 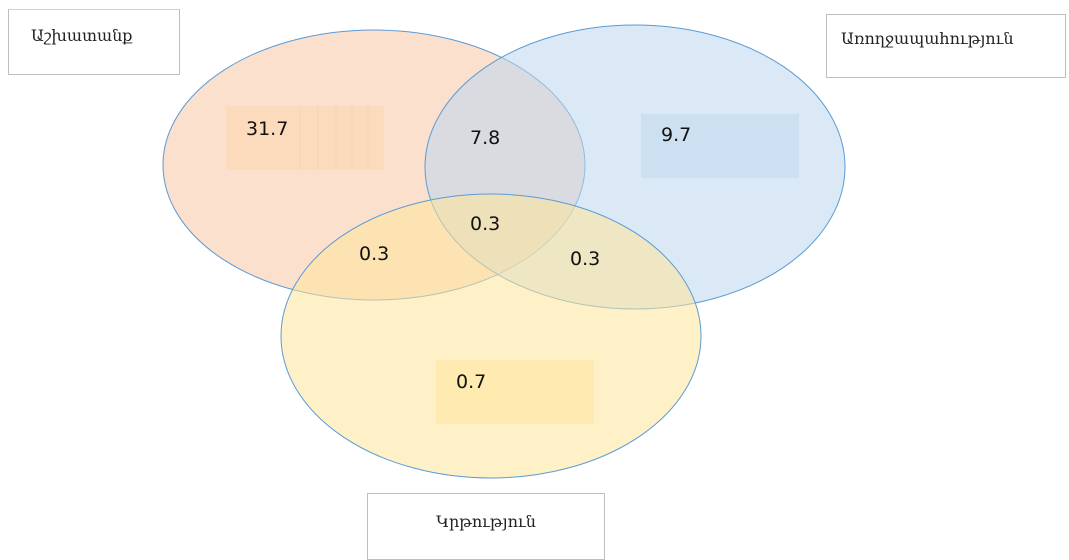 I want to click on education-only-value: 0.7, so click(x=471, y=382).